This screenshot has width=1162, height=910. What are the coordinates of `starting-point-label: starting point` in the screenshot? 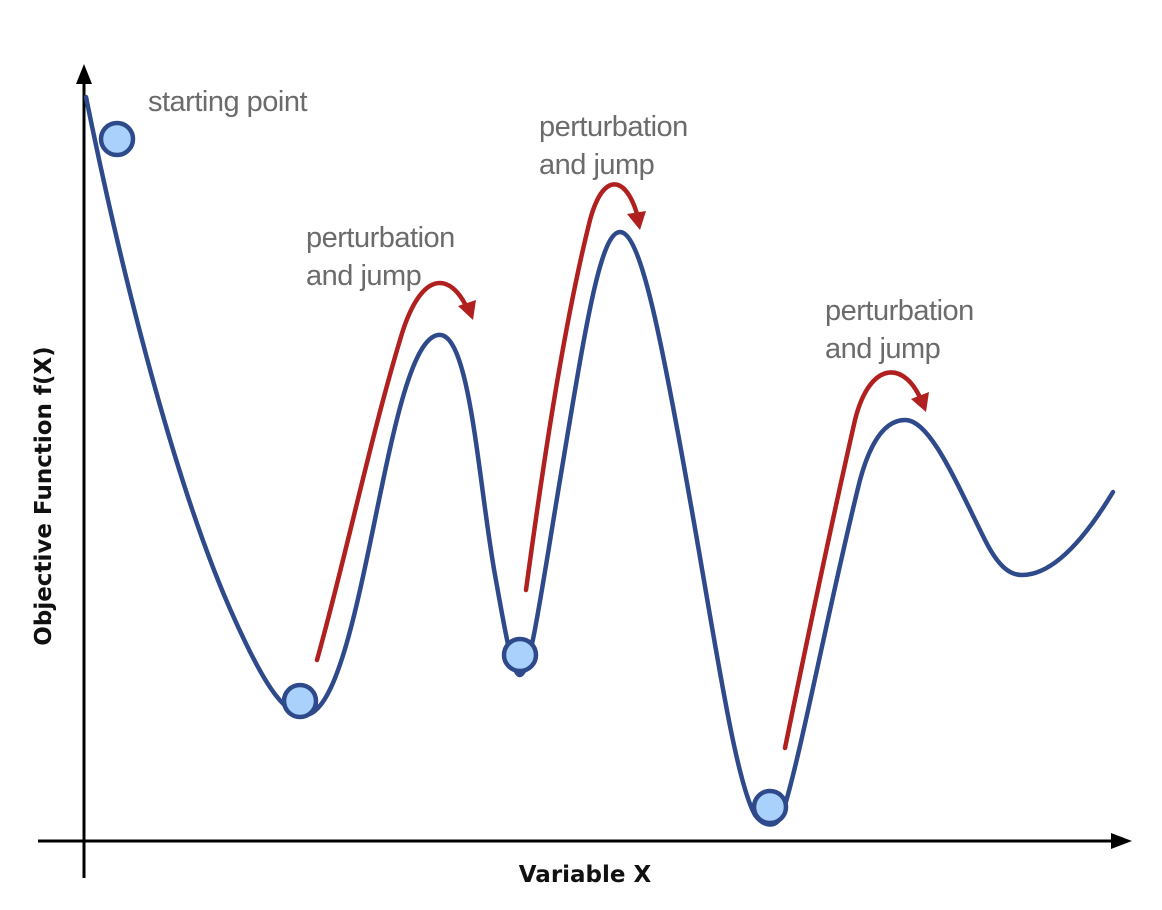 It's located at (227, 102).